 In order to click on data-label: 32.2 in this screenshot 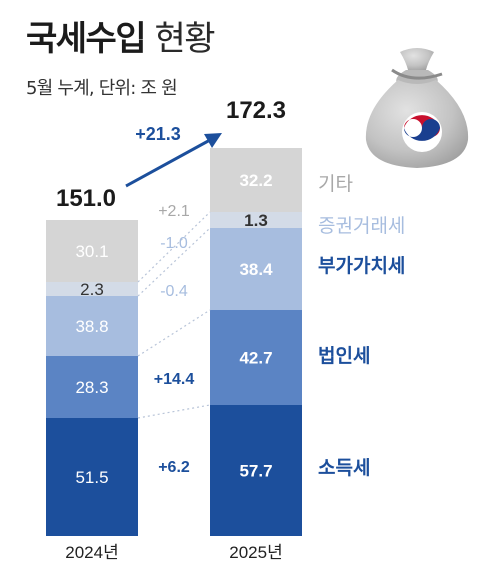, I will do `click(255, 180)`.